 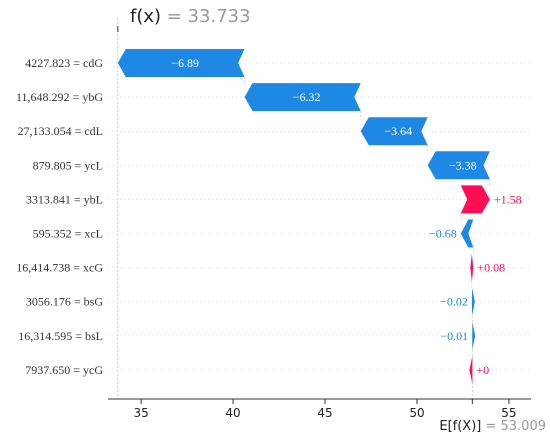 I want to click on x-tick-label: 55, so click(x=508, y=413).